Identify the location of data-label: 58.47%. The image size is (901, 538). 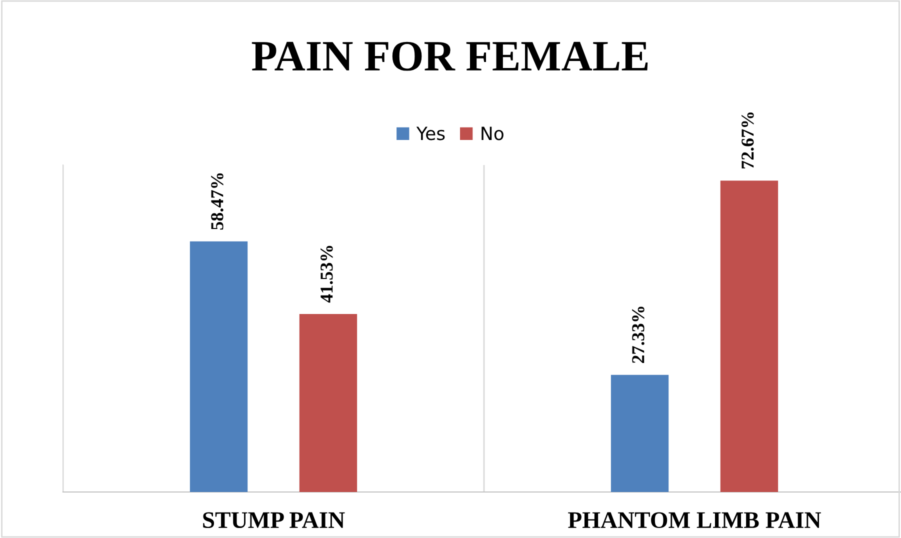
(217, 201).